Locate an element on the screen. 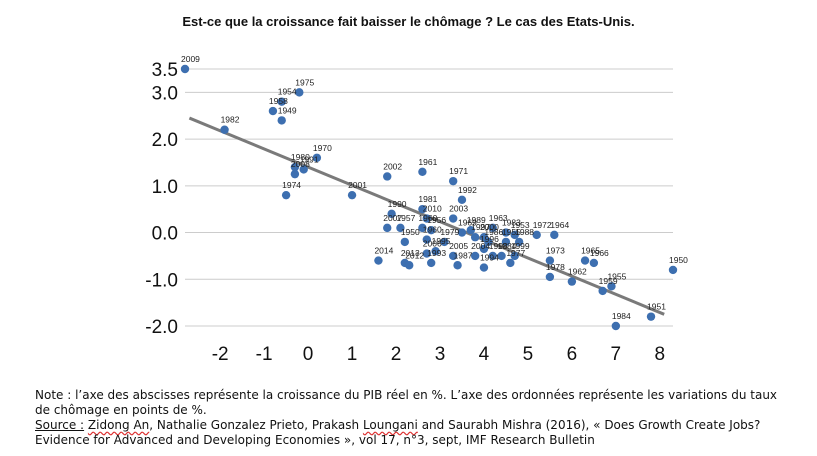  point-label: 1955 is located at coordinates (511, 232).